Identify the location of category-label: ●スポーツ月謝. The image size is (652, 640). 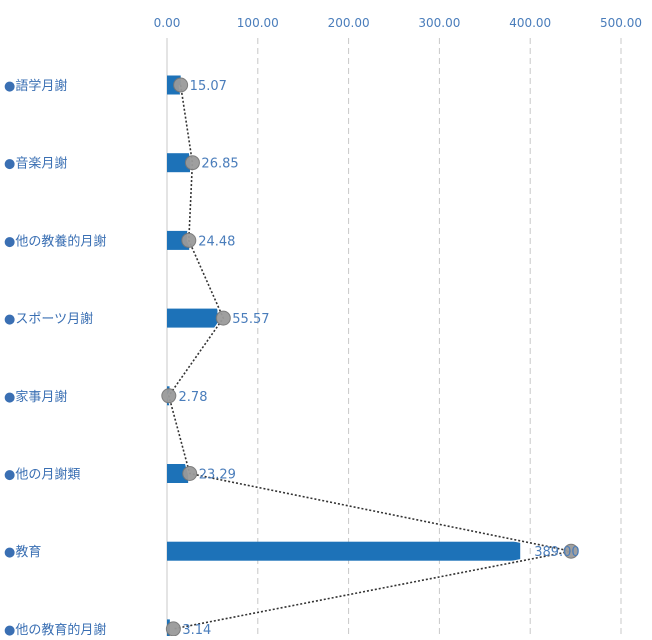
(48, 319).